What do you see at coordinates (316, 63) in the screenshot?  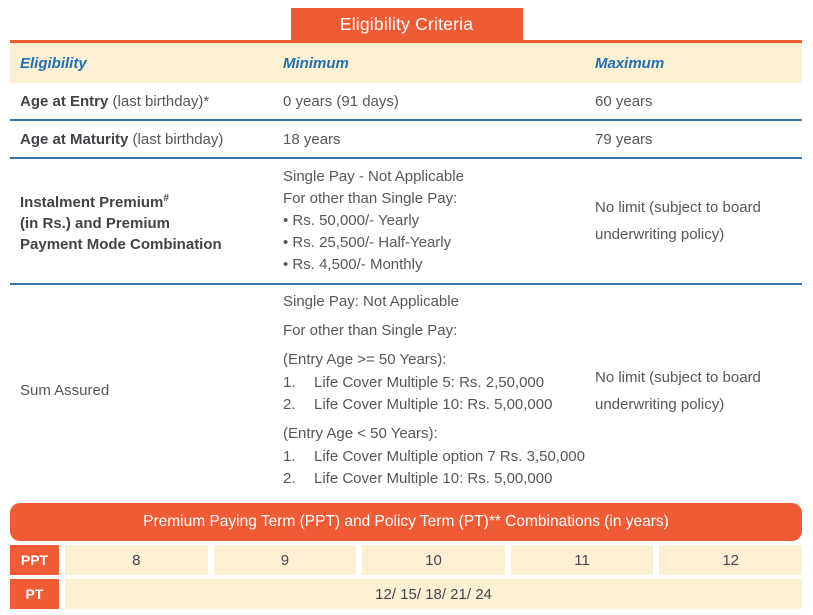 I see `header-minimum: Minimum` at bounding box center [316, 63].